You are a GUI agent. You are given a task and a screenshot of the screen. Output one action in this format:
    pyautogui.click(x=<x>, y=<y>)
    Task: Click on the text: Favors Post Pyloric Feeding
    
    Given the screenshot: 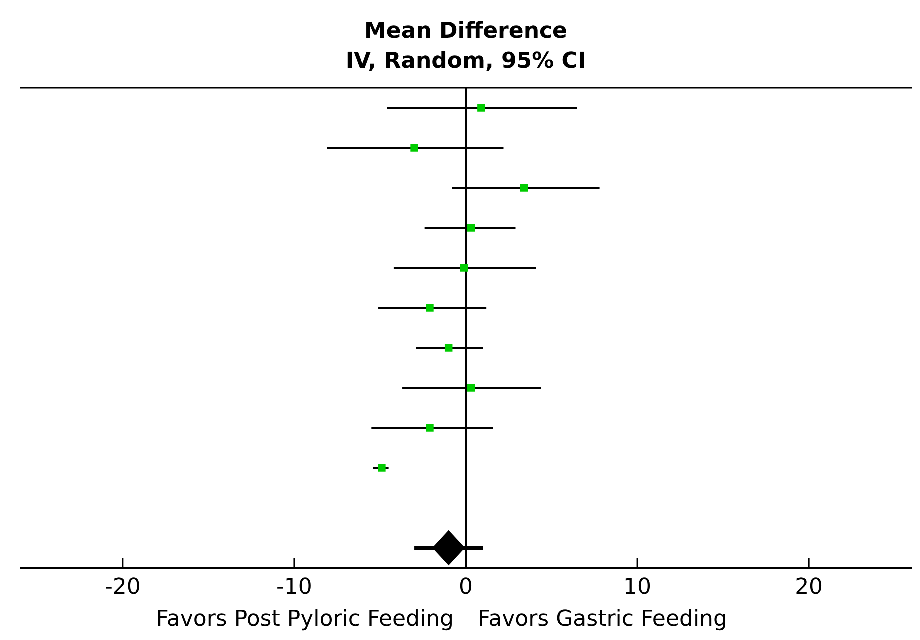 What is the action you would take?
    pyautogui.click(x=305, y=619)
    